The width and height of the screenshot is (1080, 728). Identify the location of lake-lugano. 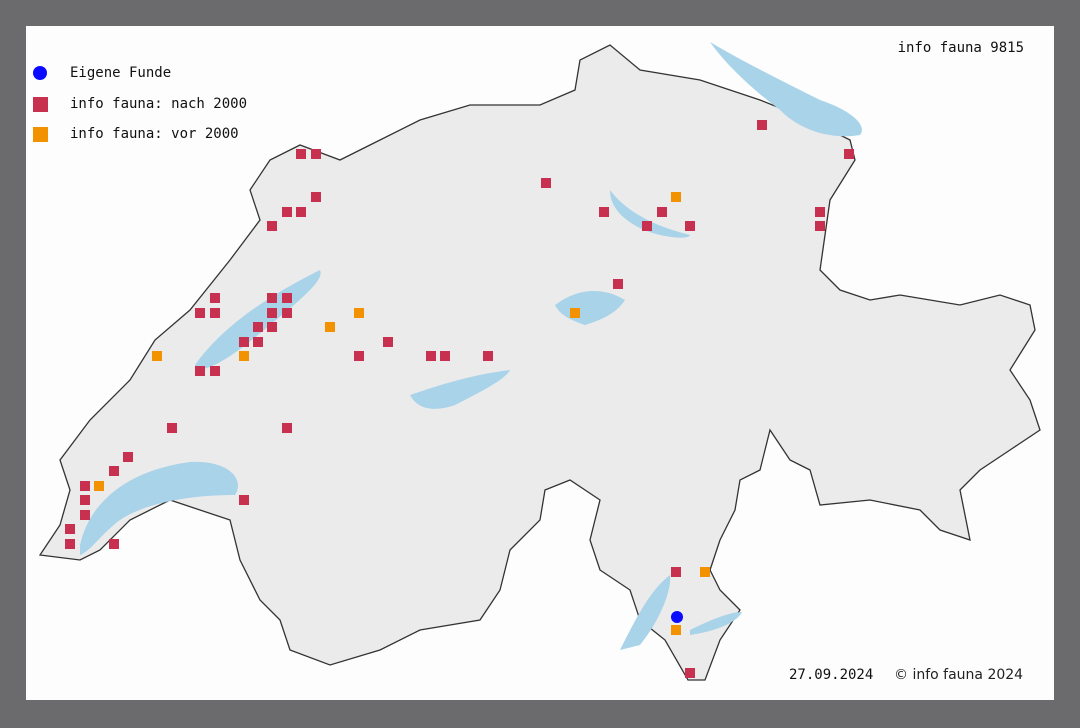
(716, 623).